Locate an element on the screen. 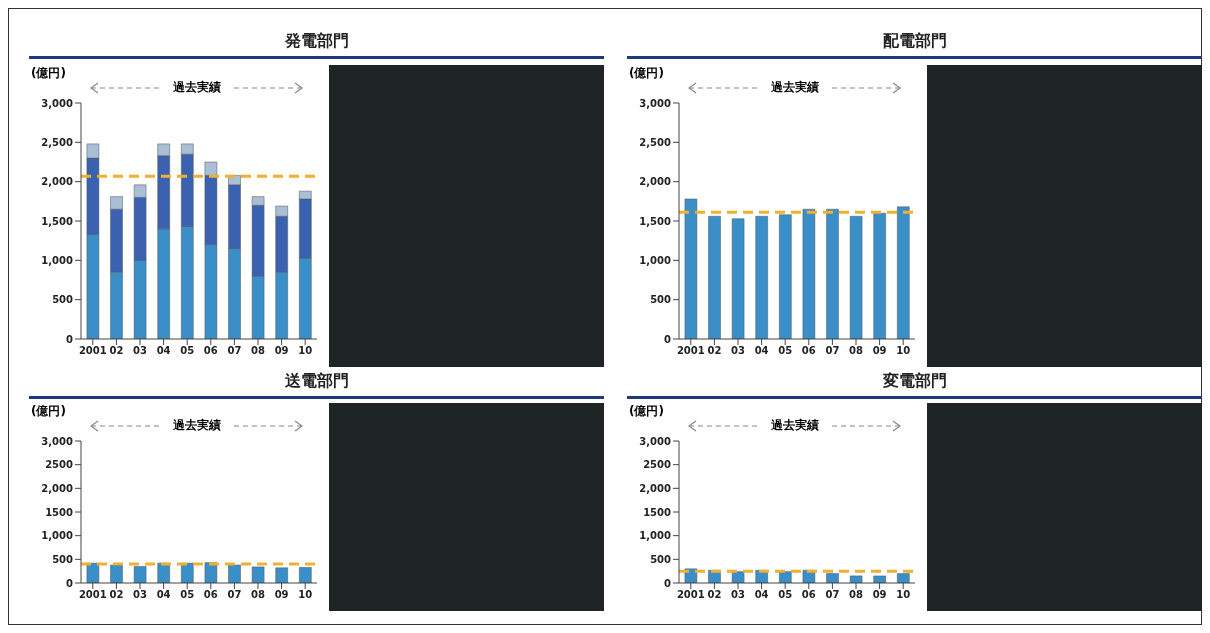  chart-title: 配電部門 is located at coordinates (914, 45).